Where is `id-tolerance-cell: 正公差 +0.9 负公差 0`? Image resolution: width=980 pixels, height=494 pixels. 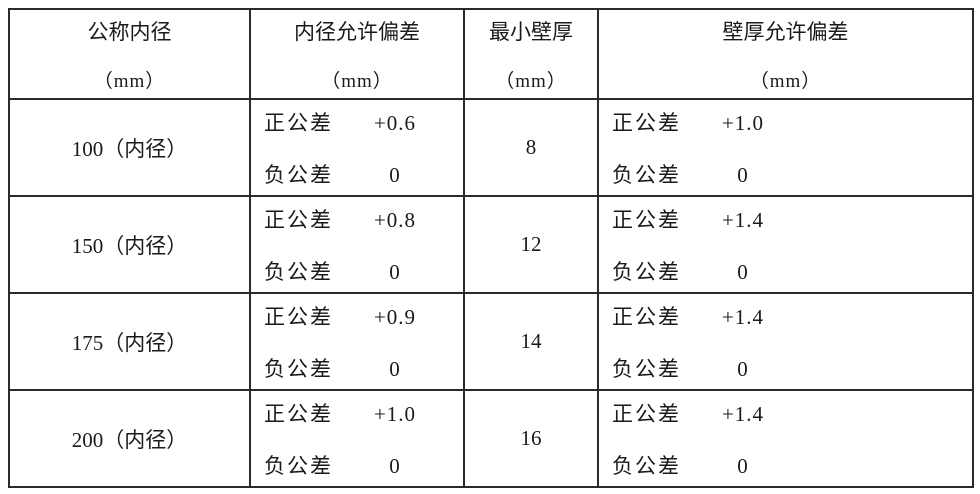 id-tolerance-cell: 正公差 +0.9 负公差 0 is located at coordinates (357, 341).